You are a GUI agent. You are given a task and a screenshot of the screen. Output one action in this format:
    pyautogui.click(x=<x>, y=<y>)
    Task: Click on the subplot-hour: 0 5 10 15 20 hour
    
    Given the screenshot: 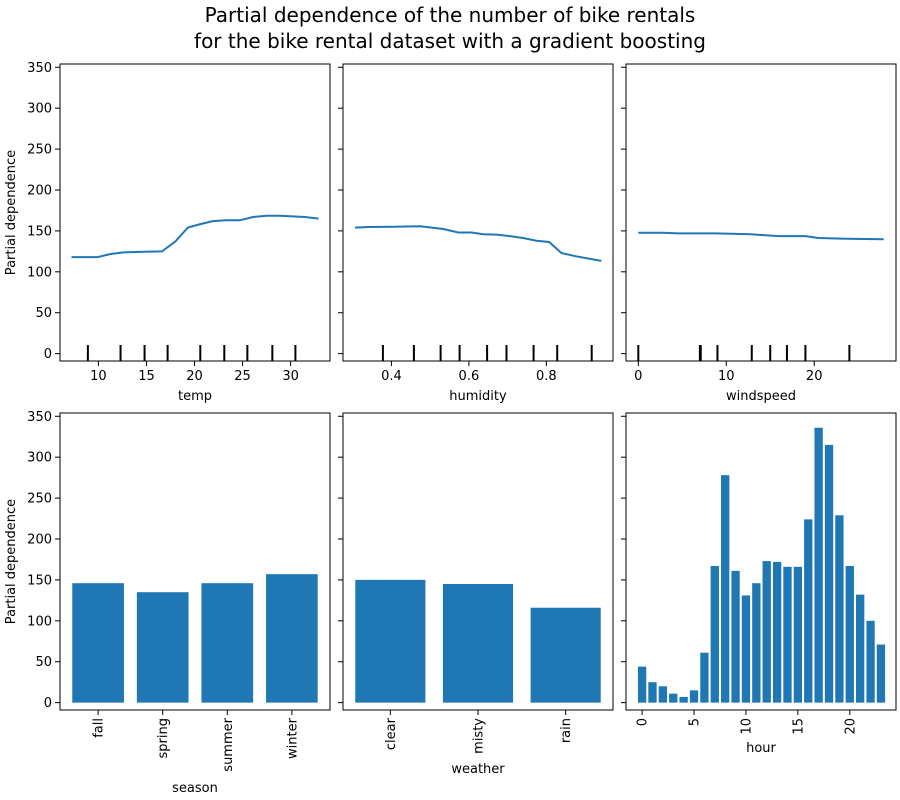 What is the action you would take?
    pyautogui.click(x=759, y=584)
    